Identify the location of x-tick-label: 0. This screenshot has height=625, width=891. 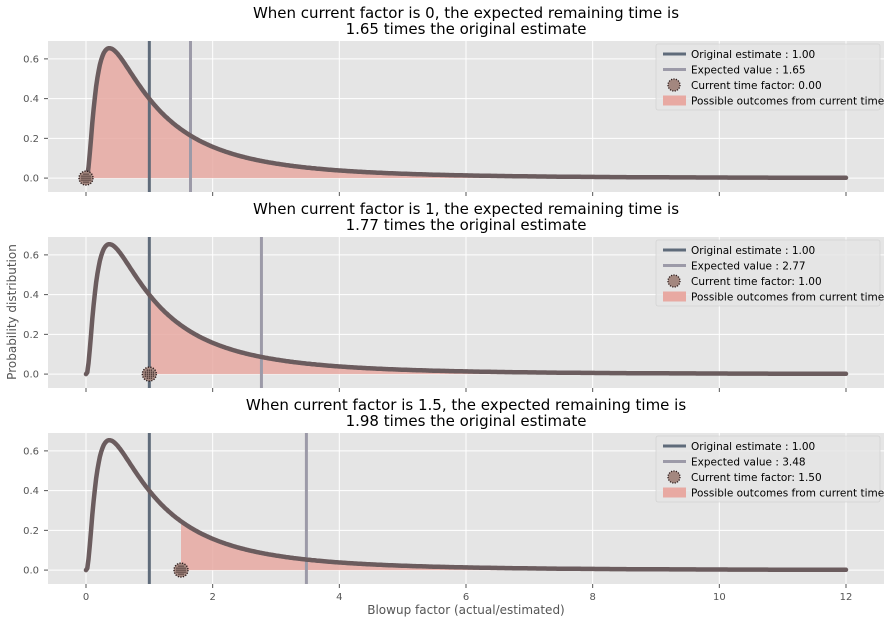
(86, 597).